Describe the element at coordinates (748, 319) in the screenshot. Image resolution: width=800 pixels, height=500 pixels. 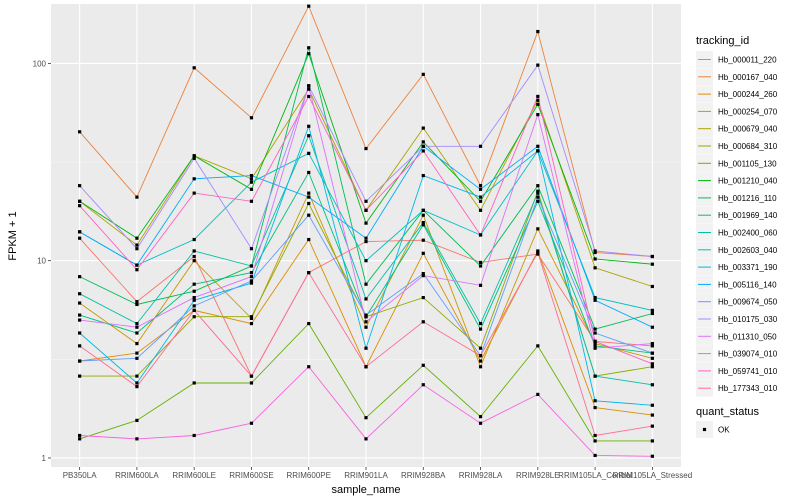
I see `legend-label: Hb_010175_030` at that location.